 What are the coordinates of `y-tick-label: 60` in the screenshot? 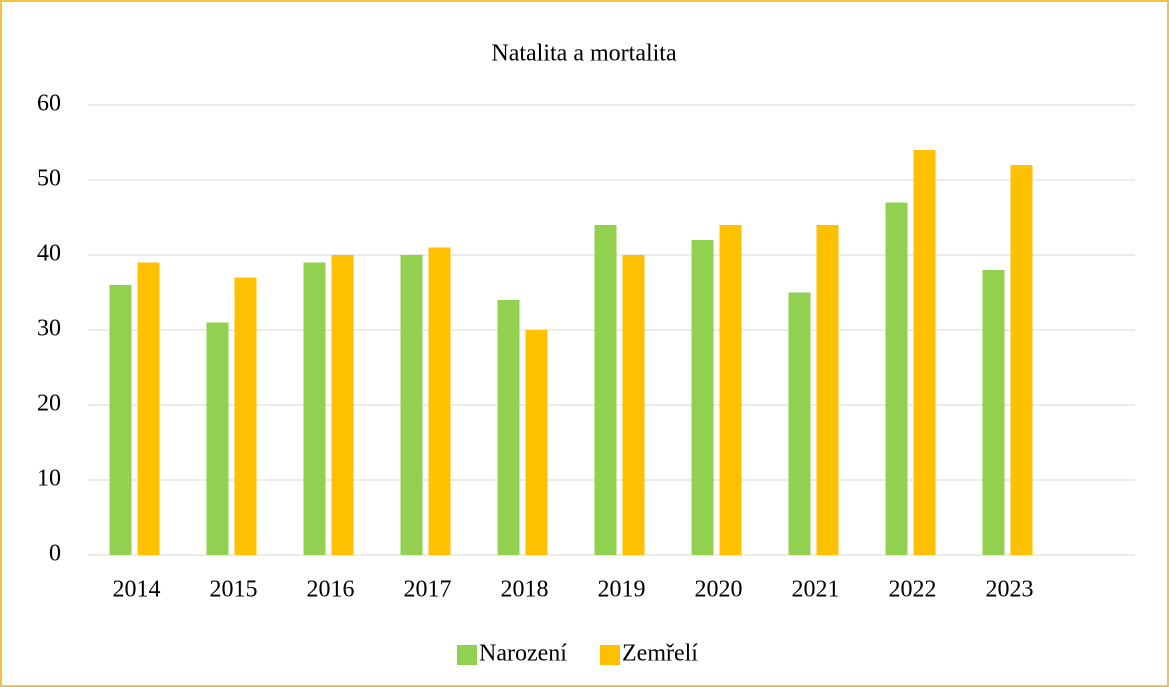 It's located at (49, 104).